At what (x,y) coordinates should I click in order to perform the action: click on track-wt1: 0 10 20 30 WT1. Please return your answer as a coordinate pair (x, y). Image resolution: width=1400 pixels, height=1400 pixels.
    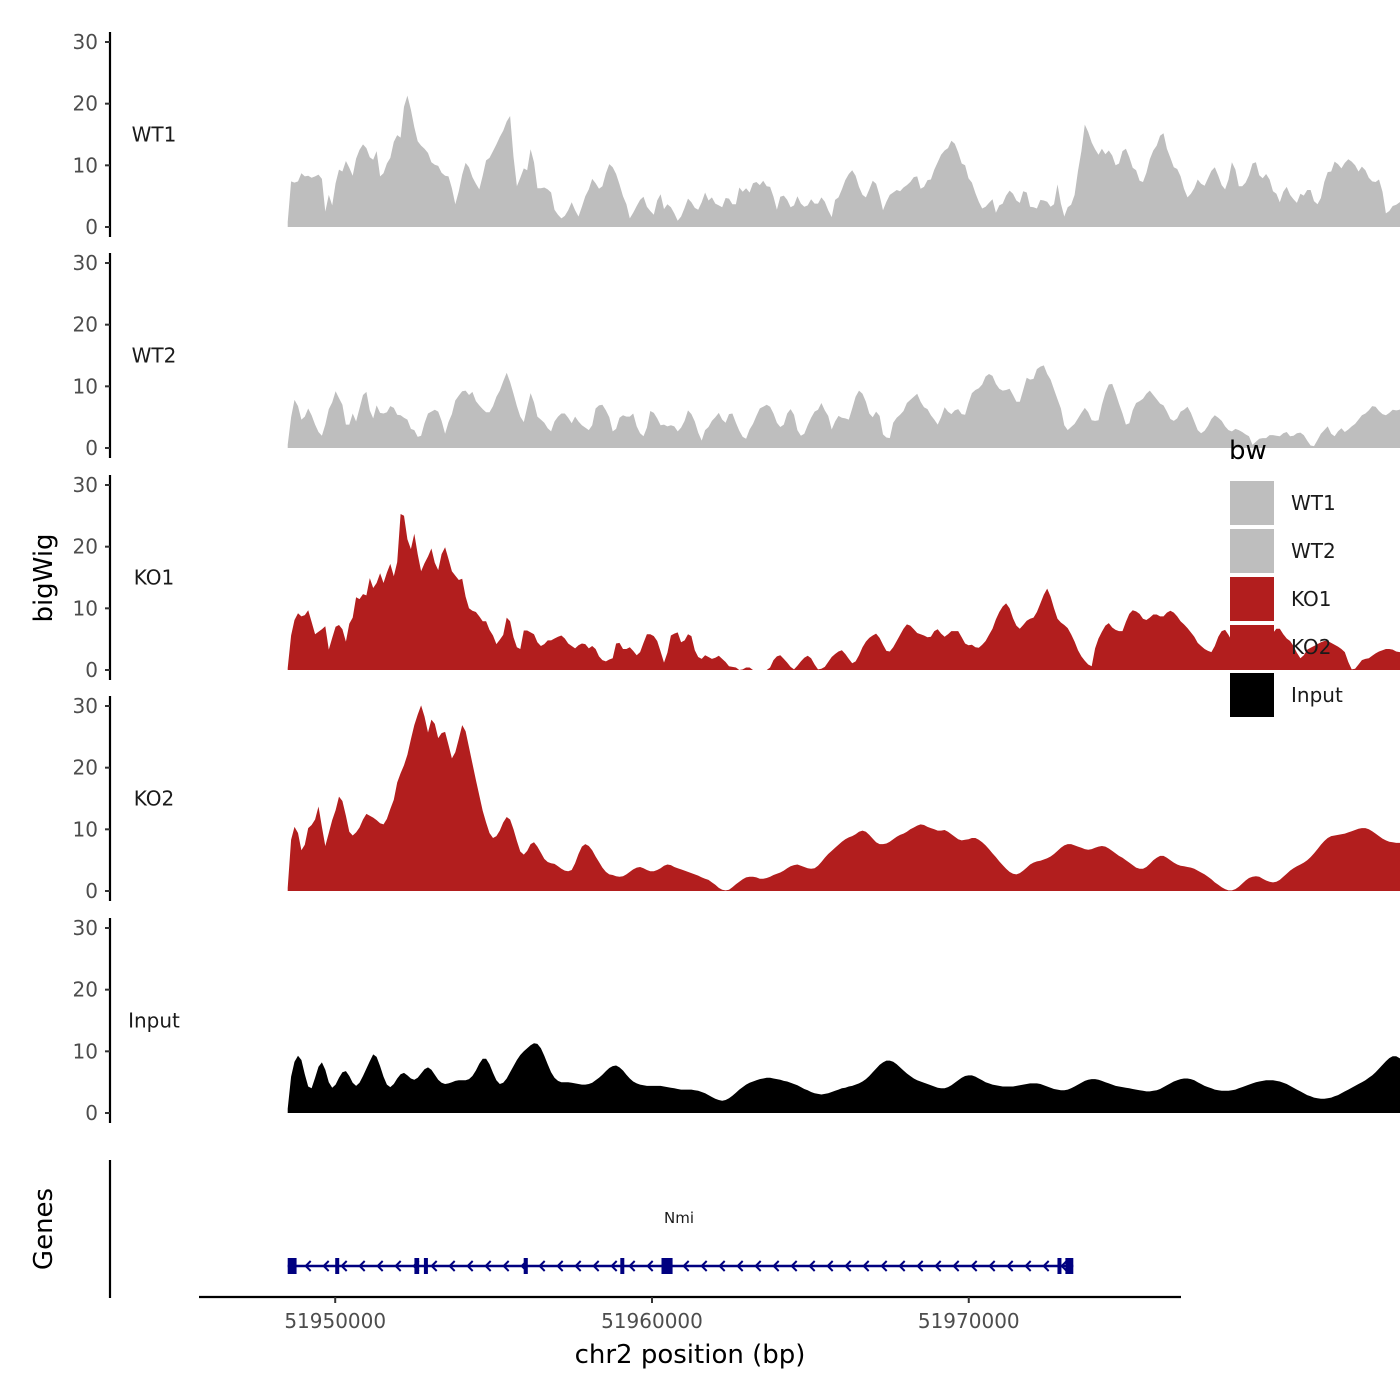
    Looking at the image, I should click on (736, 134).